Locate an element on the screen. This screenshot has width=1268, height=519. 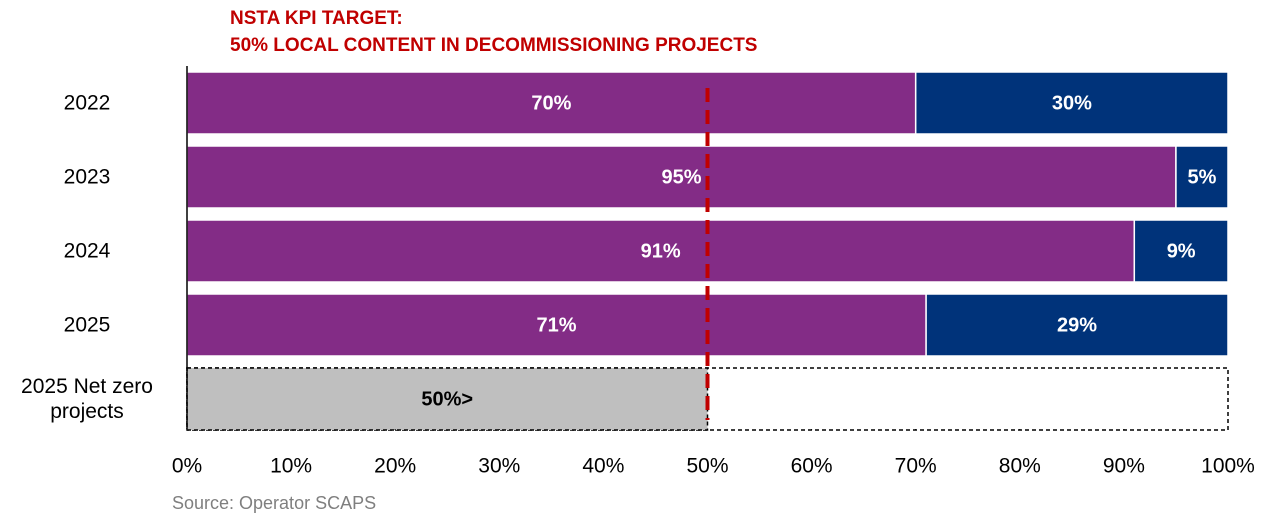
data-label: 30% is located at coordinates (1072, 103).